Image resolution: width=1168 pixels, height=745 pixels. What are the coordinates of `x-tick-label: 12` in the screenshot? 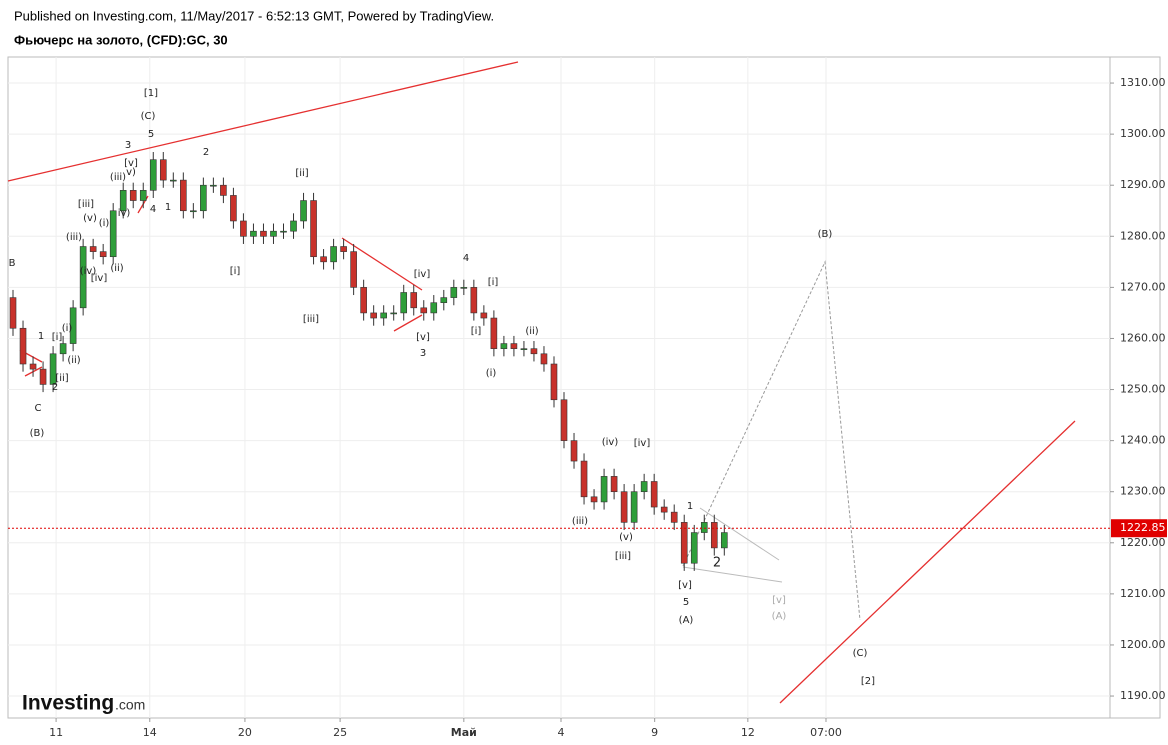 It's located at (748, 732).